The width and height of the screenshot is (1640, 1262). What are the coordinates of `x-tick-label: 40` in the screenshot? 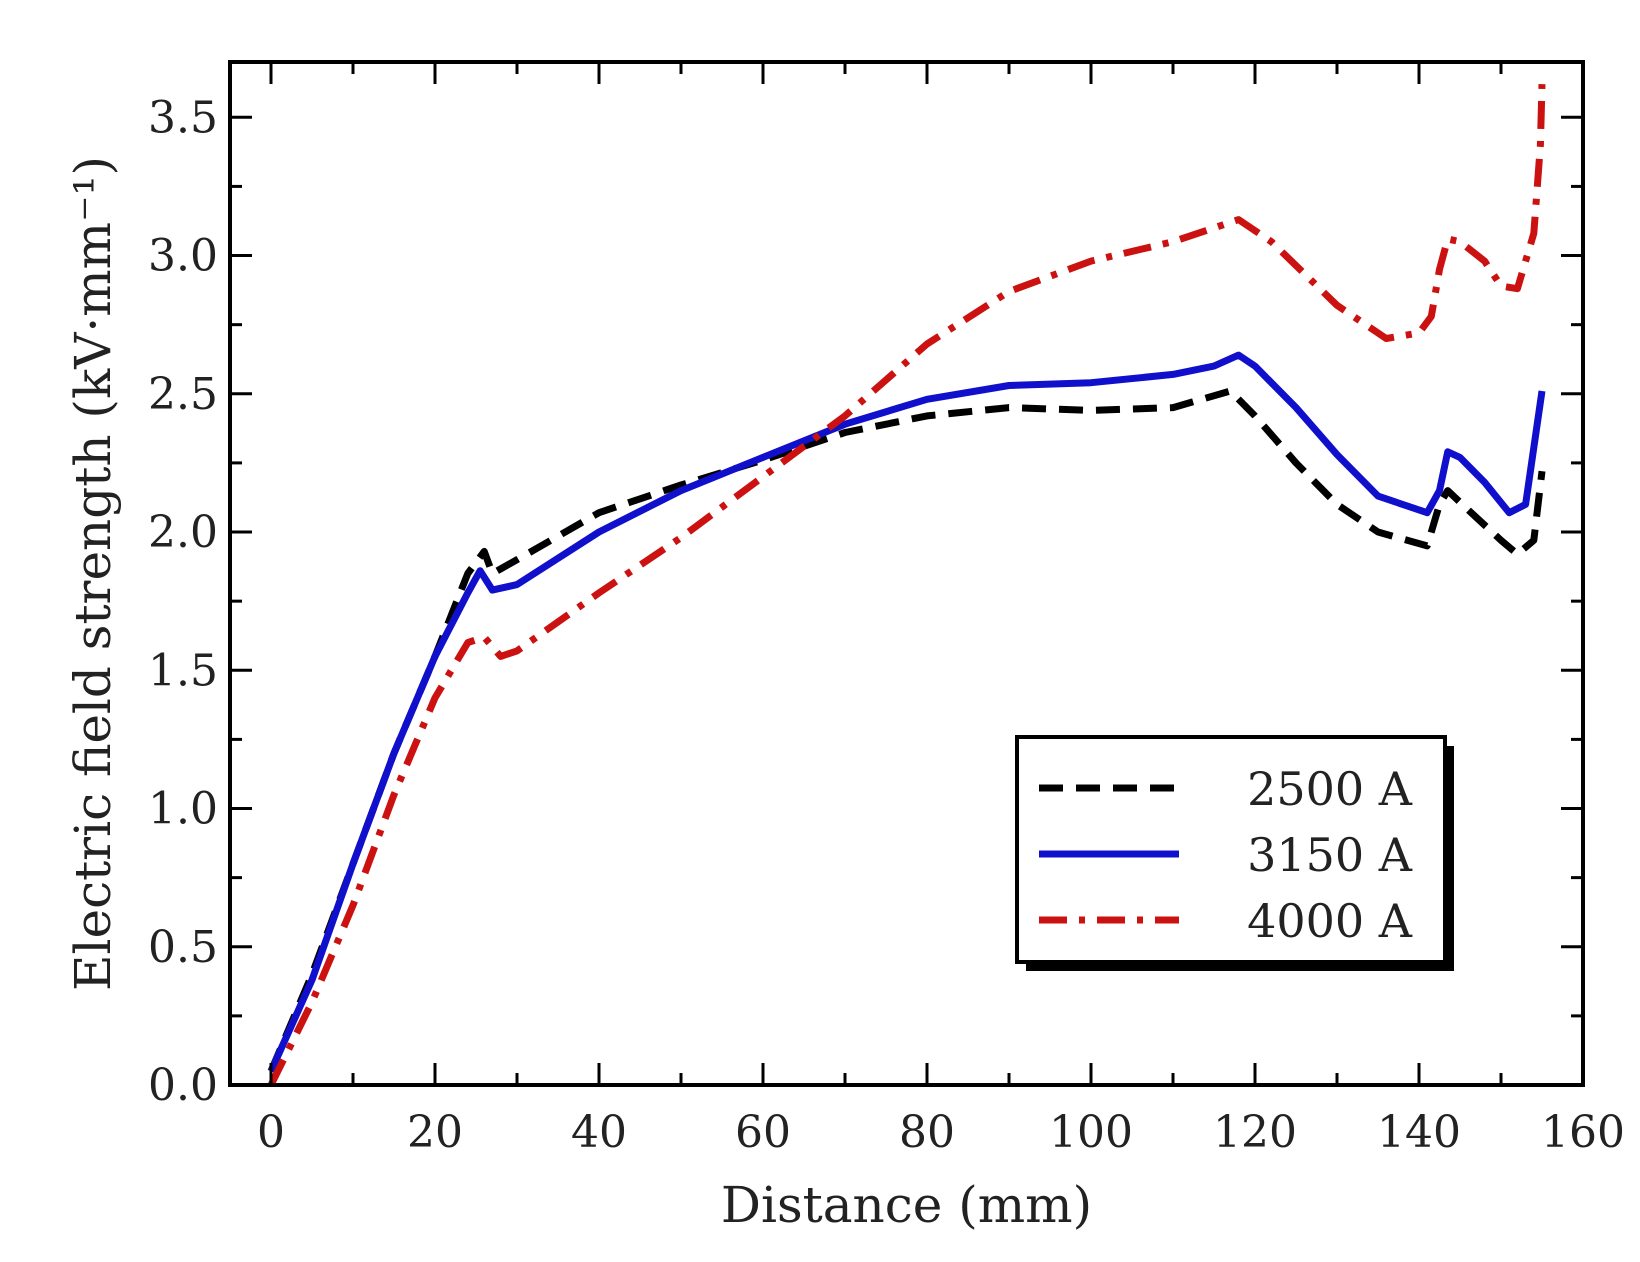 It's located at (599, 1132).